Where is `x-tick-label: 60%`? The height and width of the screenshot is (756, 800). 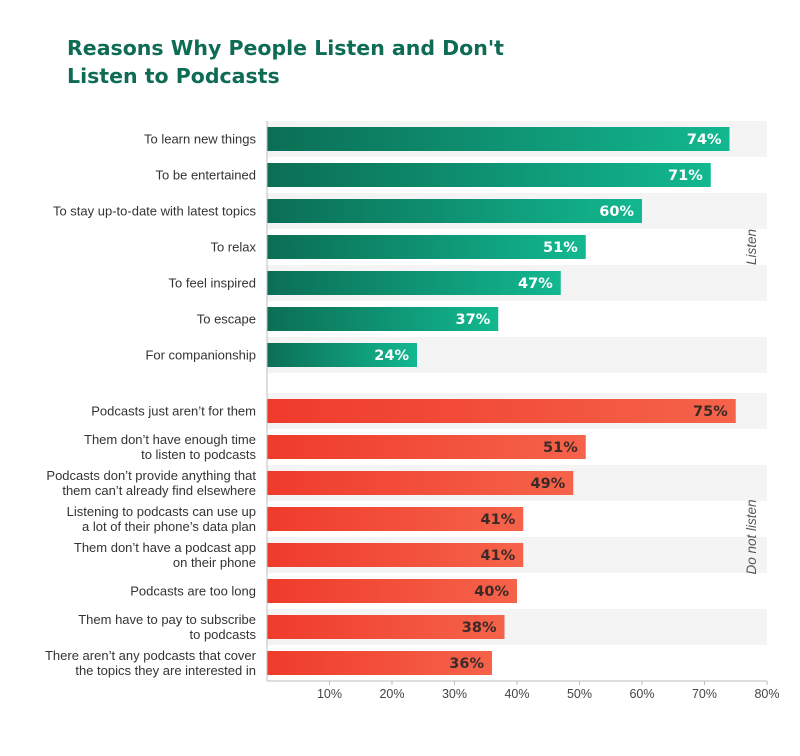 x-tick-label: 60% is located at coordinates (641, 694).